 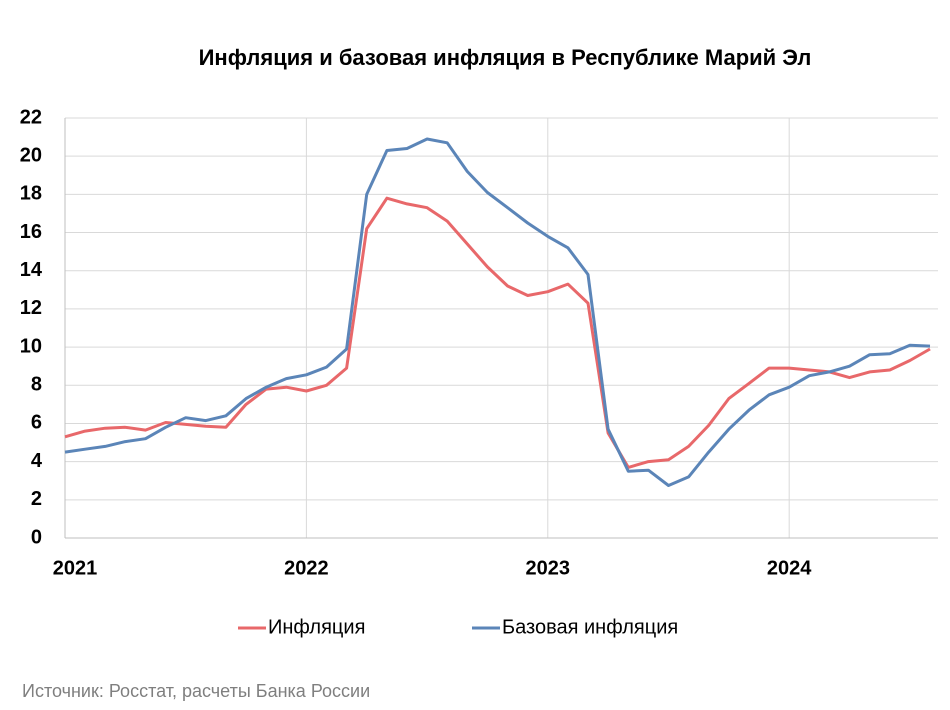 I want to click on y-tick-label: 2, so click(x=36, y=499).